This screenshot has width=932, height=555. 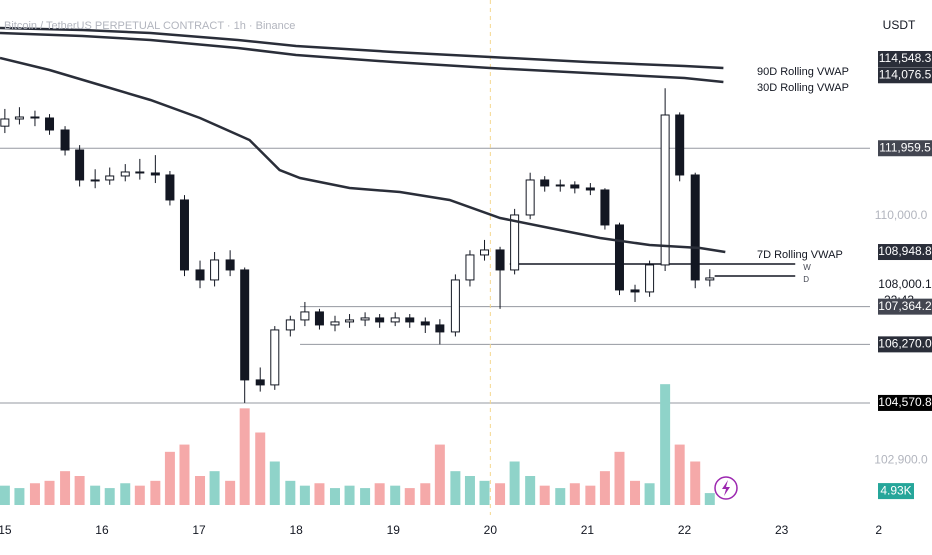 I want to click on y-tick-label: 110,000.0, so click(x=901, y=215).